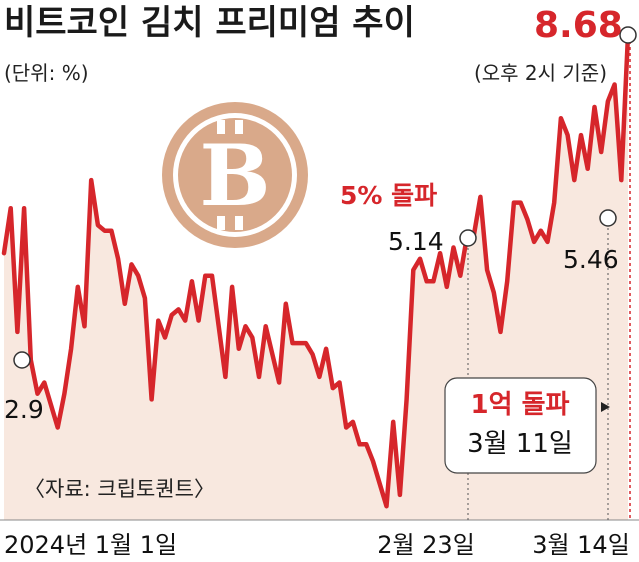  Describe the element at coordinates (527, 425) in the screenshot. I see `callout-100m: 1억 돌파 3월 11일` at that location.